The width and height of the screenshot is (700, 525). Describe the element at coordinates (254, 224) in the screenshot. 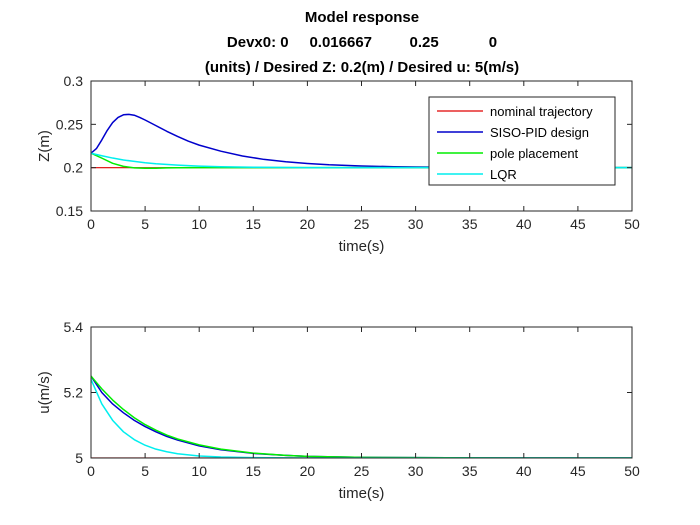

I see `z-xtick-label: 15` at that location.